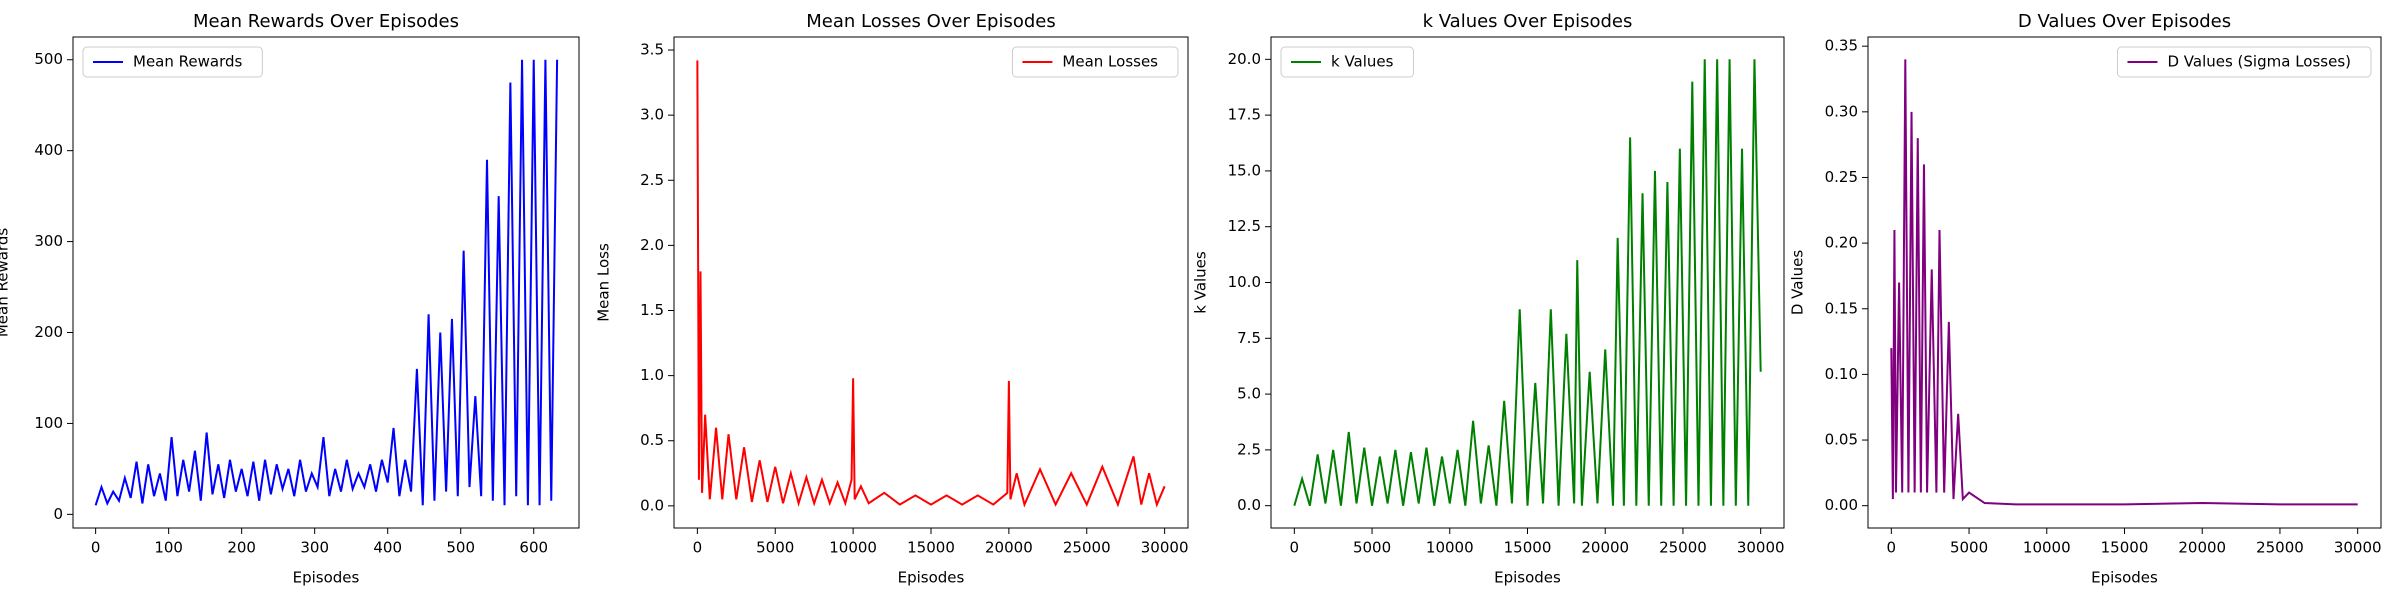 This screenshot has width=2400, height=600. What do you see at coordinates (1841, 111) in the screenshot?
I see `y-tick-label: 0.30` at bounding box center [1841, 111].